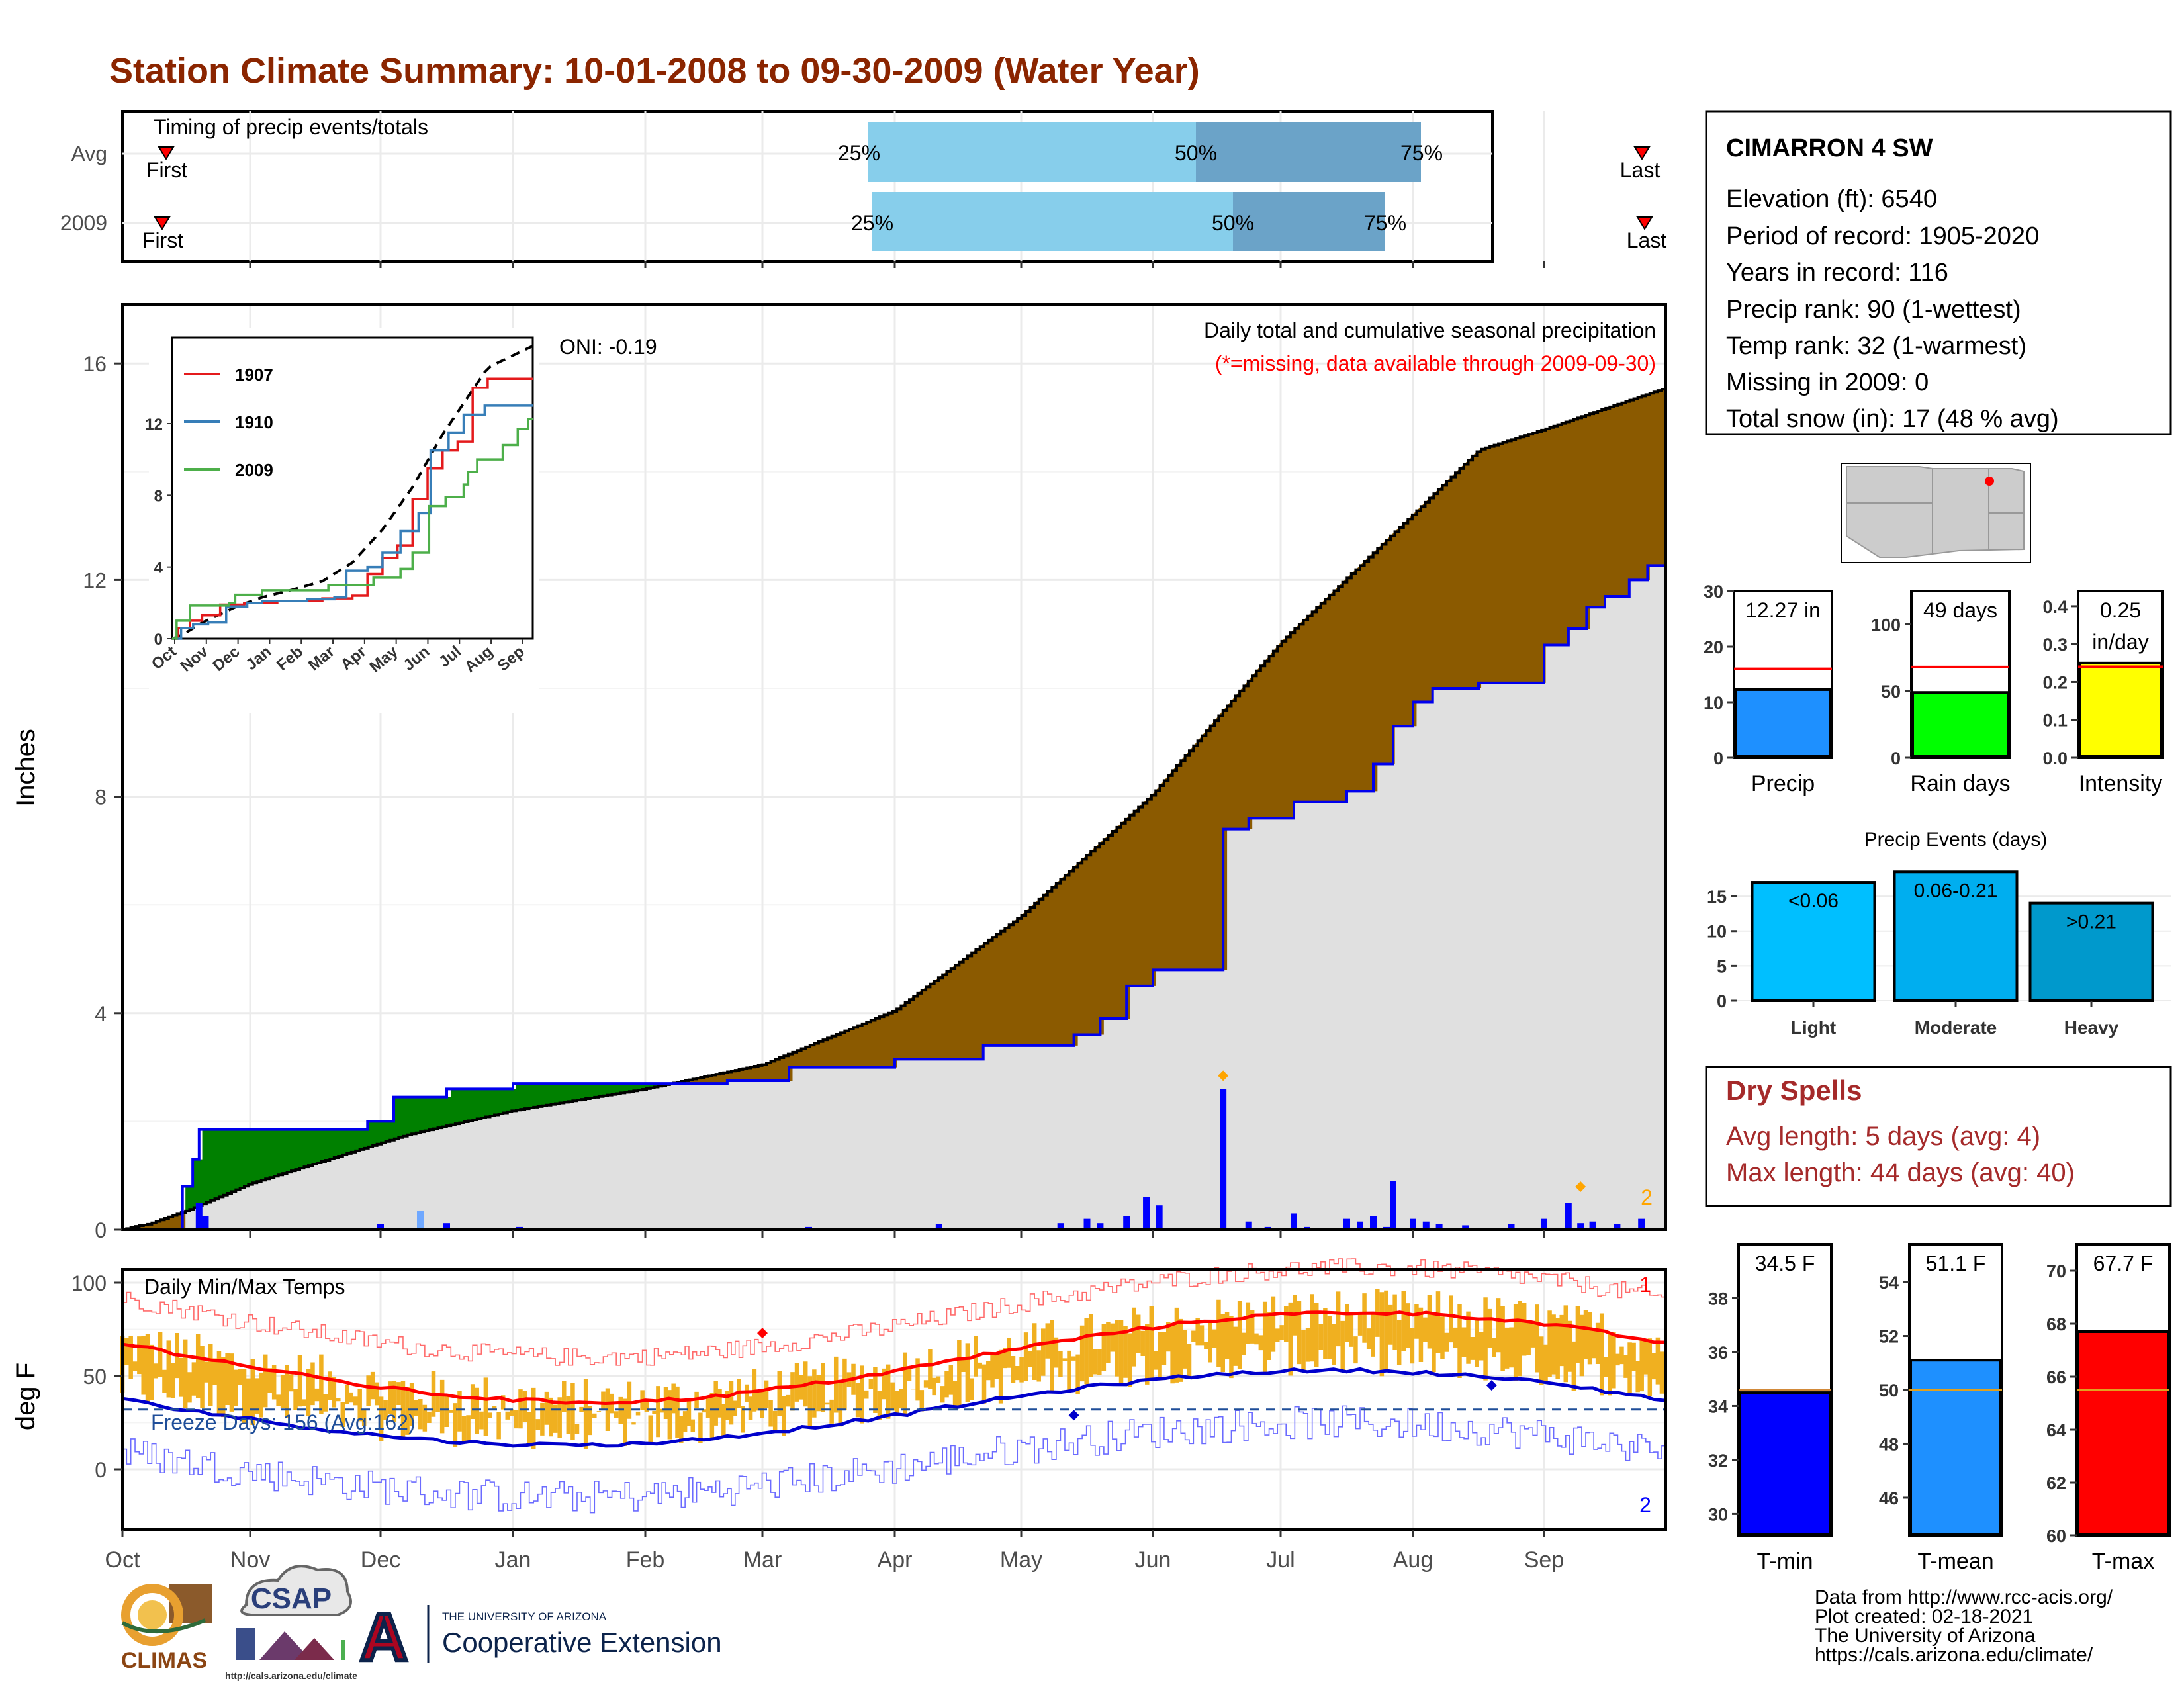 The height and width of the screenshot is (1691, 2184). Describe the element at coordinates (2056, 1430) in the screenshot. I see `small-chart-y-tick-label: 64` at that location.